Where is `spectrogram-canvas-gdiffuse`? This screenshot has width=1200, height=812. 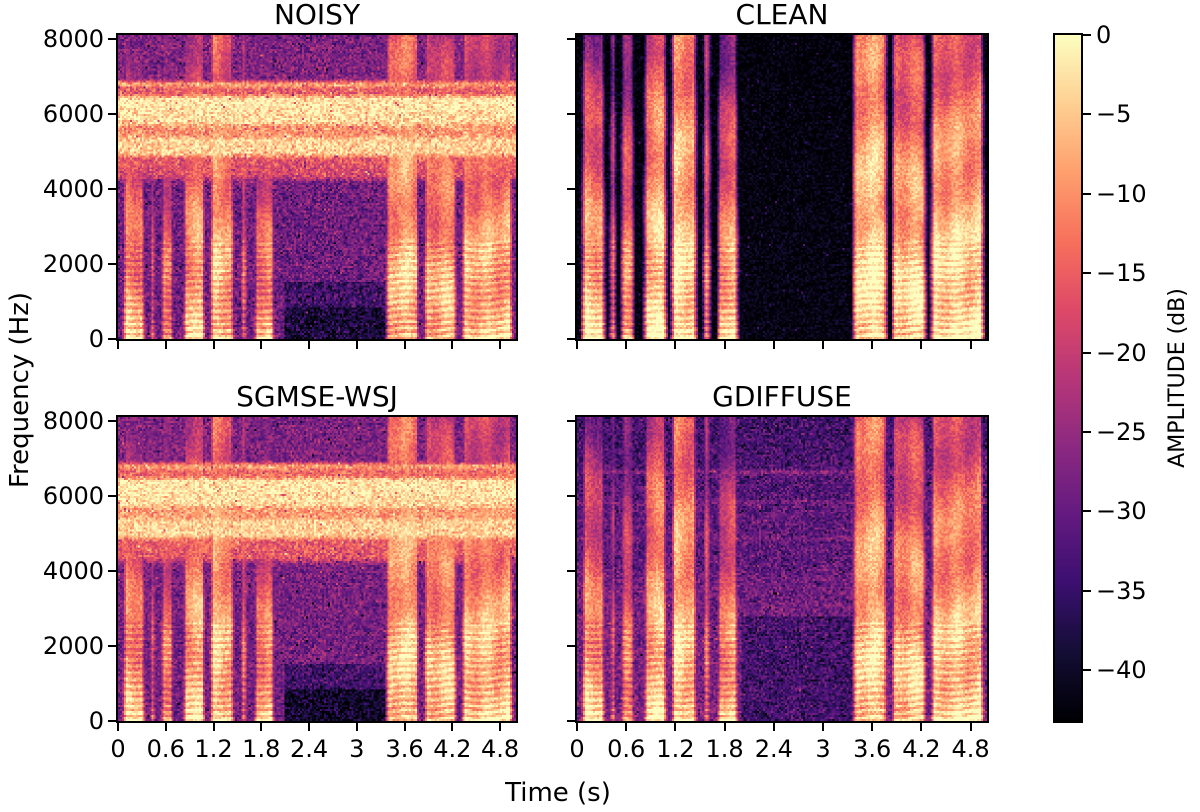 spectrogram-canvas-gdiffuse is located at coordinates (782, 569).